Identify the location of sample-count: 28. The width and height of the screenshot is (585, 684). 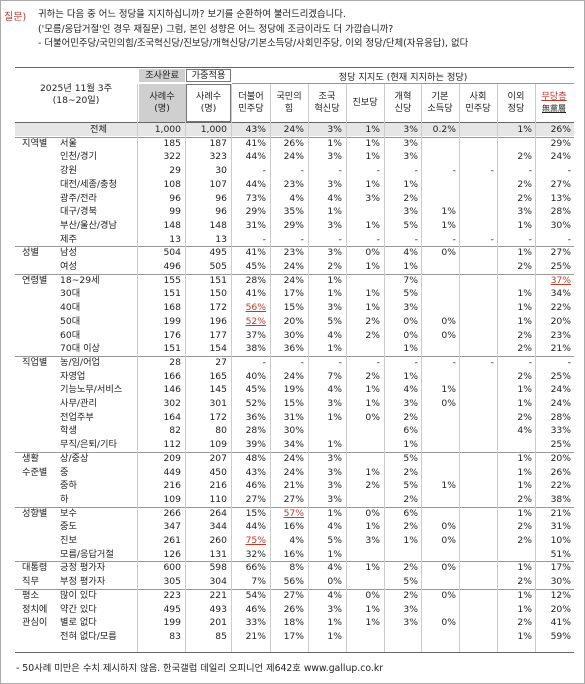
(175, 362).